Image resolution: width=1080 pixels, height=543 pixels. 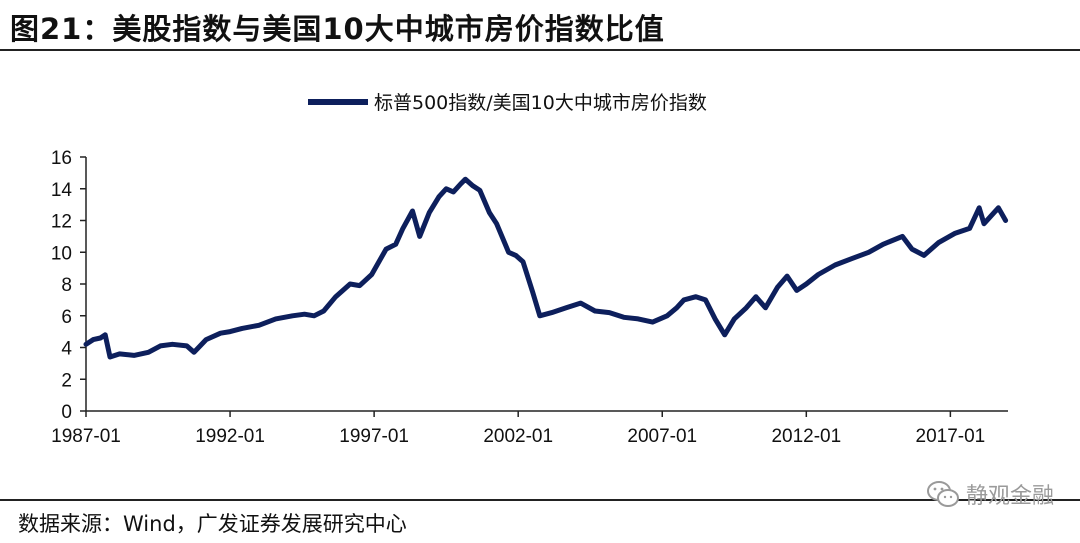 I want to click on y-axis: 0 2 4 6 8 10 12 14 16, so click(x=69, y=285).